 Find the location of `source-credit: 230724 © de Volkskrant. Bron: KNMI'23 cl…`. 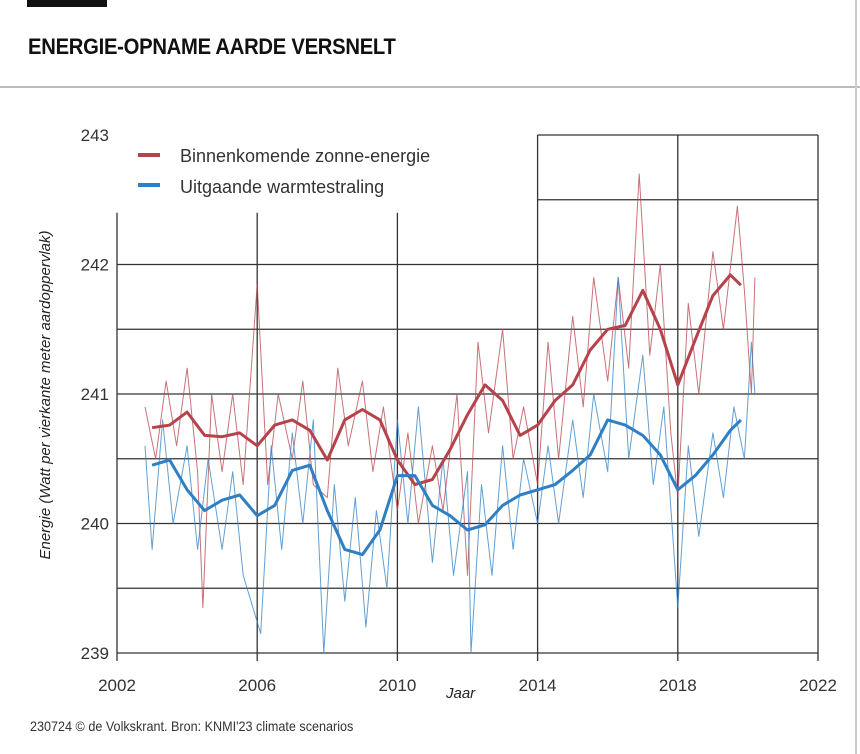

source-credit: 230724 © de Volkskrant. Bron: KNMI'23 cl… is located at coordinates (192, 726).